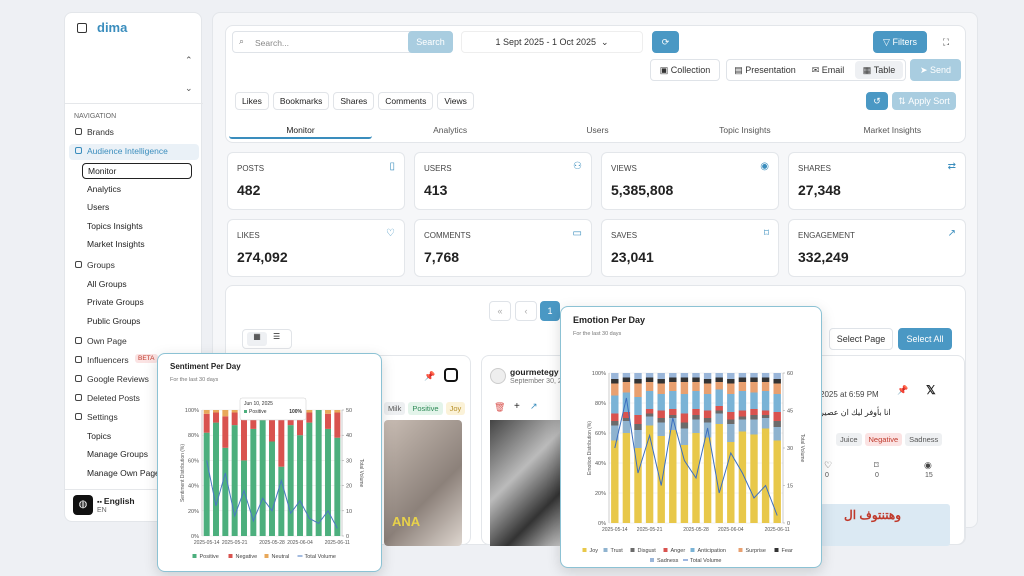 The height and width of the screenshot is (576, 1024). Describe the element at coordinates (277, 336) in the screenshot. I see `list-view: ☰` at that location.